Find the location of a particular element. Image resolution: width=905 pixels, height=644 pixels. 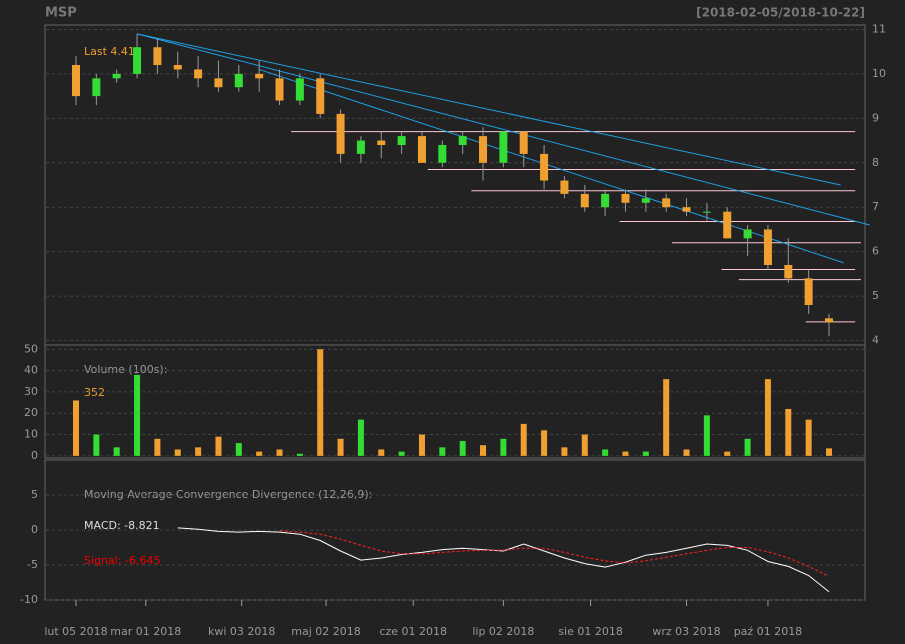

y-tick-label: 20 is located at coordinates (31, 412).